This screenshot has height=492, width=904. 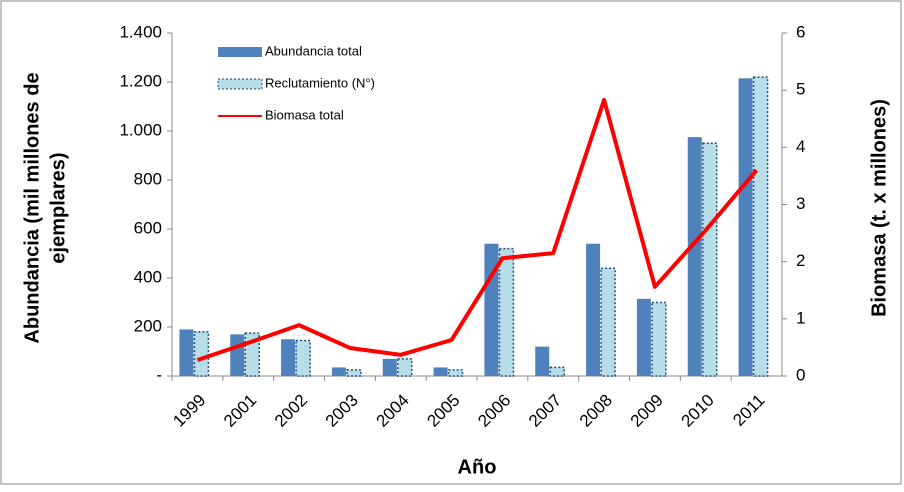 What do you see at coordinates (140, 129) in the screenshot?
I see `y-tick-label: 1.000` at bounding box center [140, 129].